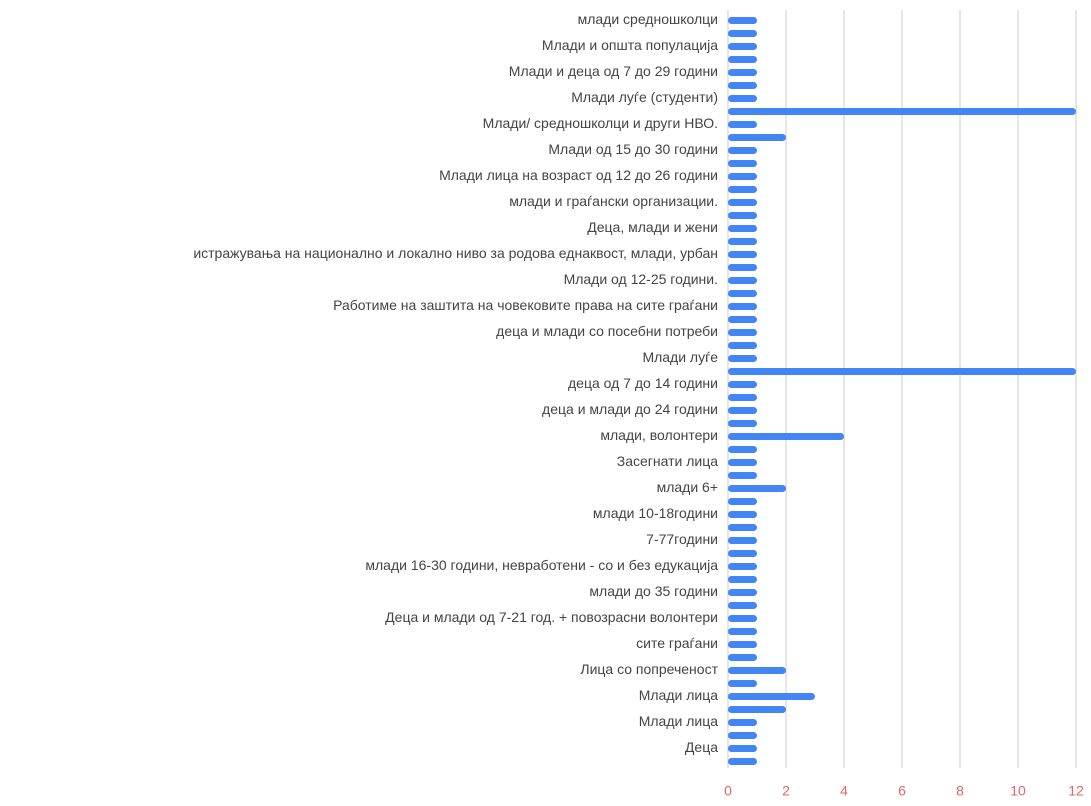 Image resolution: width=1091 pixels, height=806 pixels. Describe the element at coordinates (643, 383) in the screenshot. I see `y-tick-label: деца од 7 до 14 години` at that location.